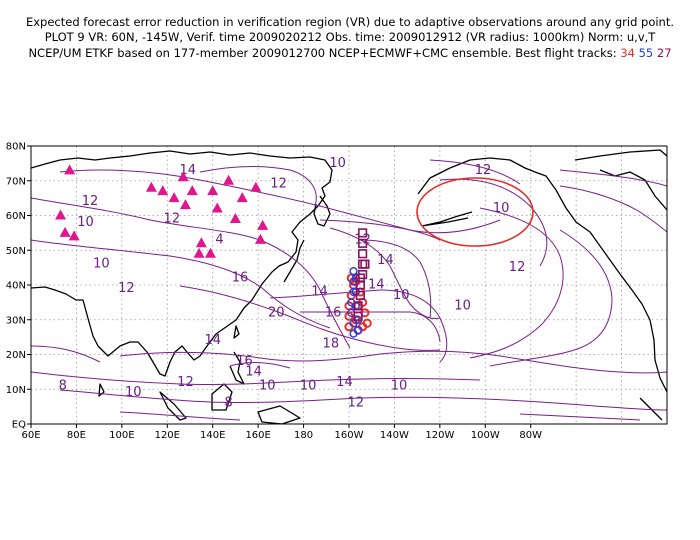  I want to click on track-55-point, so click(358, 330).